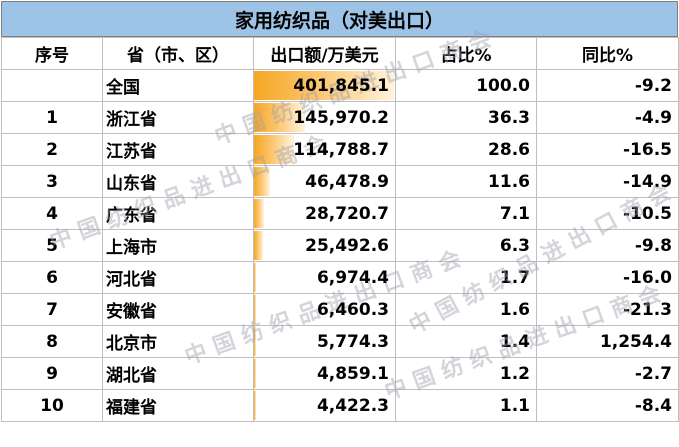 This screenshot has width=679, height=447. Describe the element at coordinates (178, 245) in the screenshot. I see `cell-region: 上海市` at that location.